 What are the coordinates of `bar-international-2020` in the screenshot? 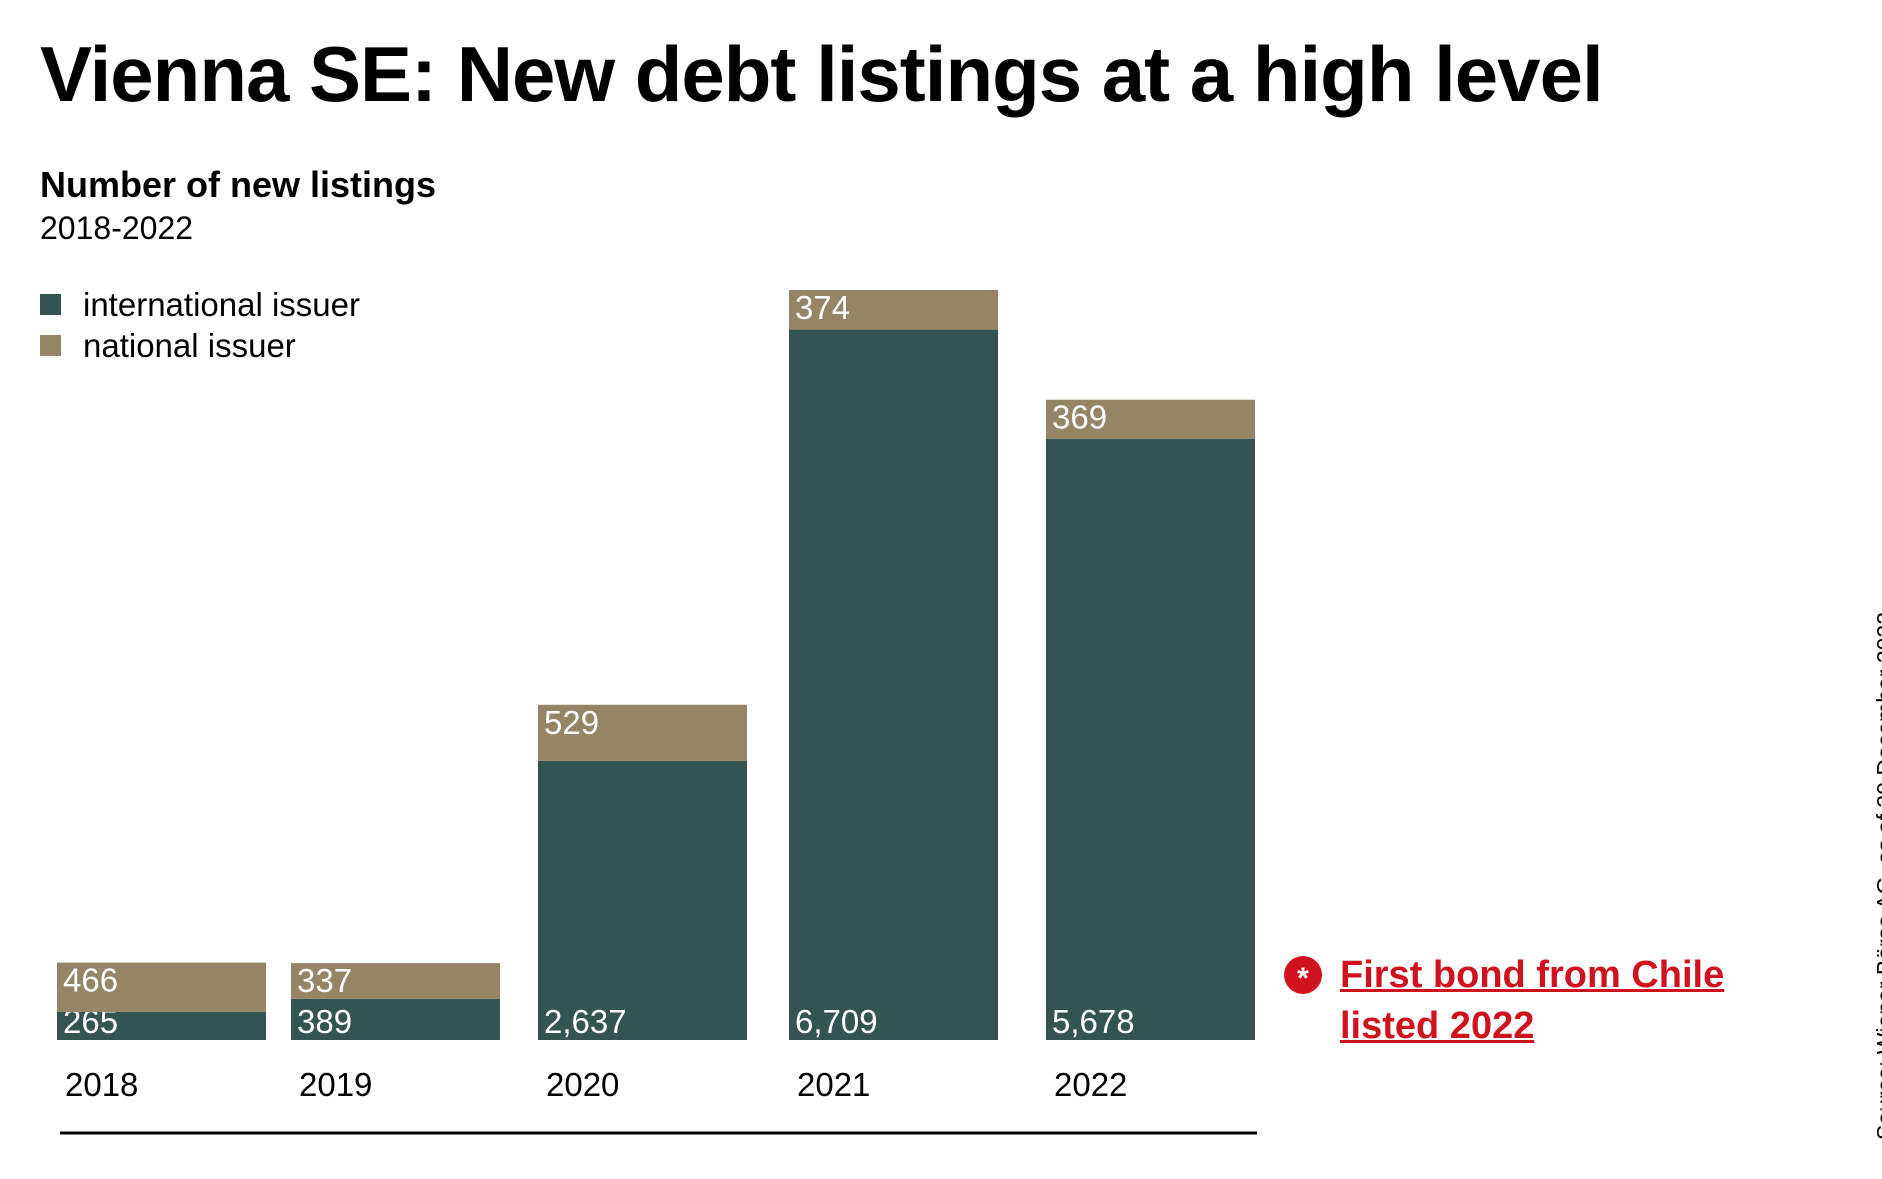 It's located at (642, 900).